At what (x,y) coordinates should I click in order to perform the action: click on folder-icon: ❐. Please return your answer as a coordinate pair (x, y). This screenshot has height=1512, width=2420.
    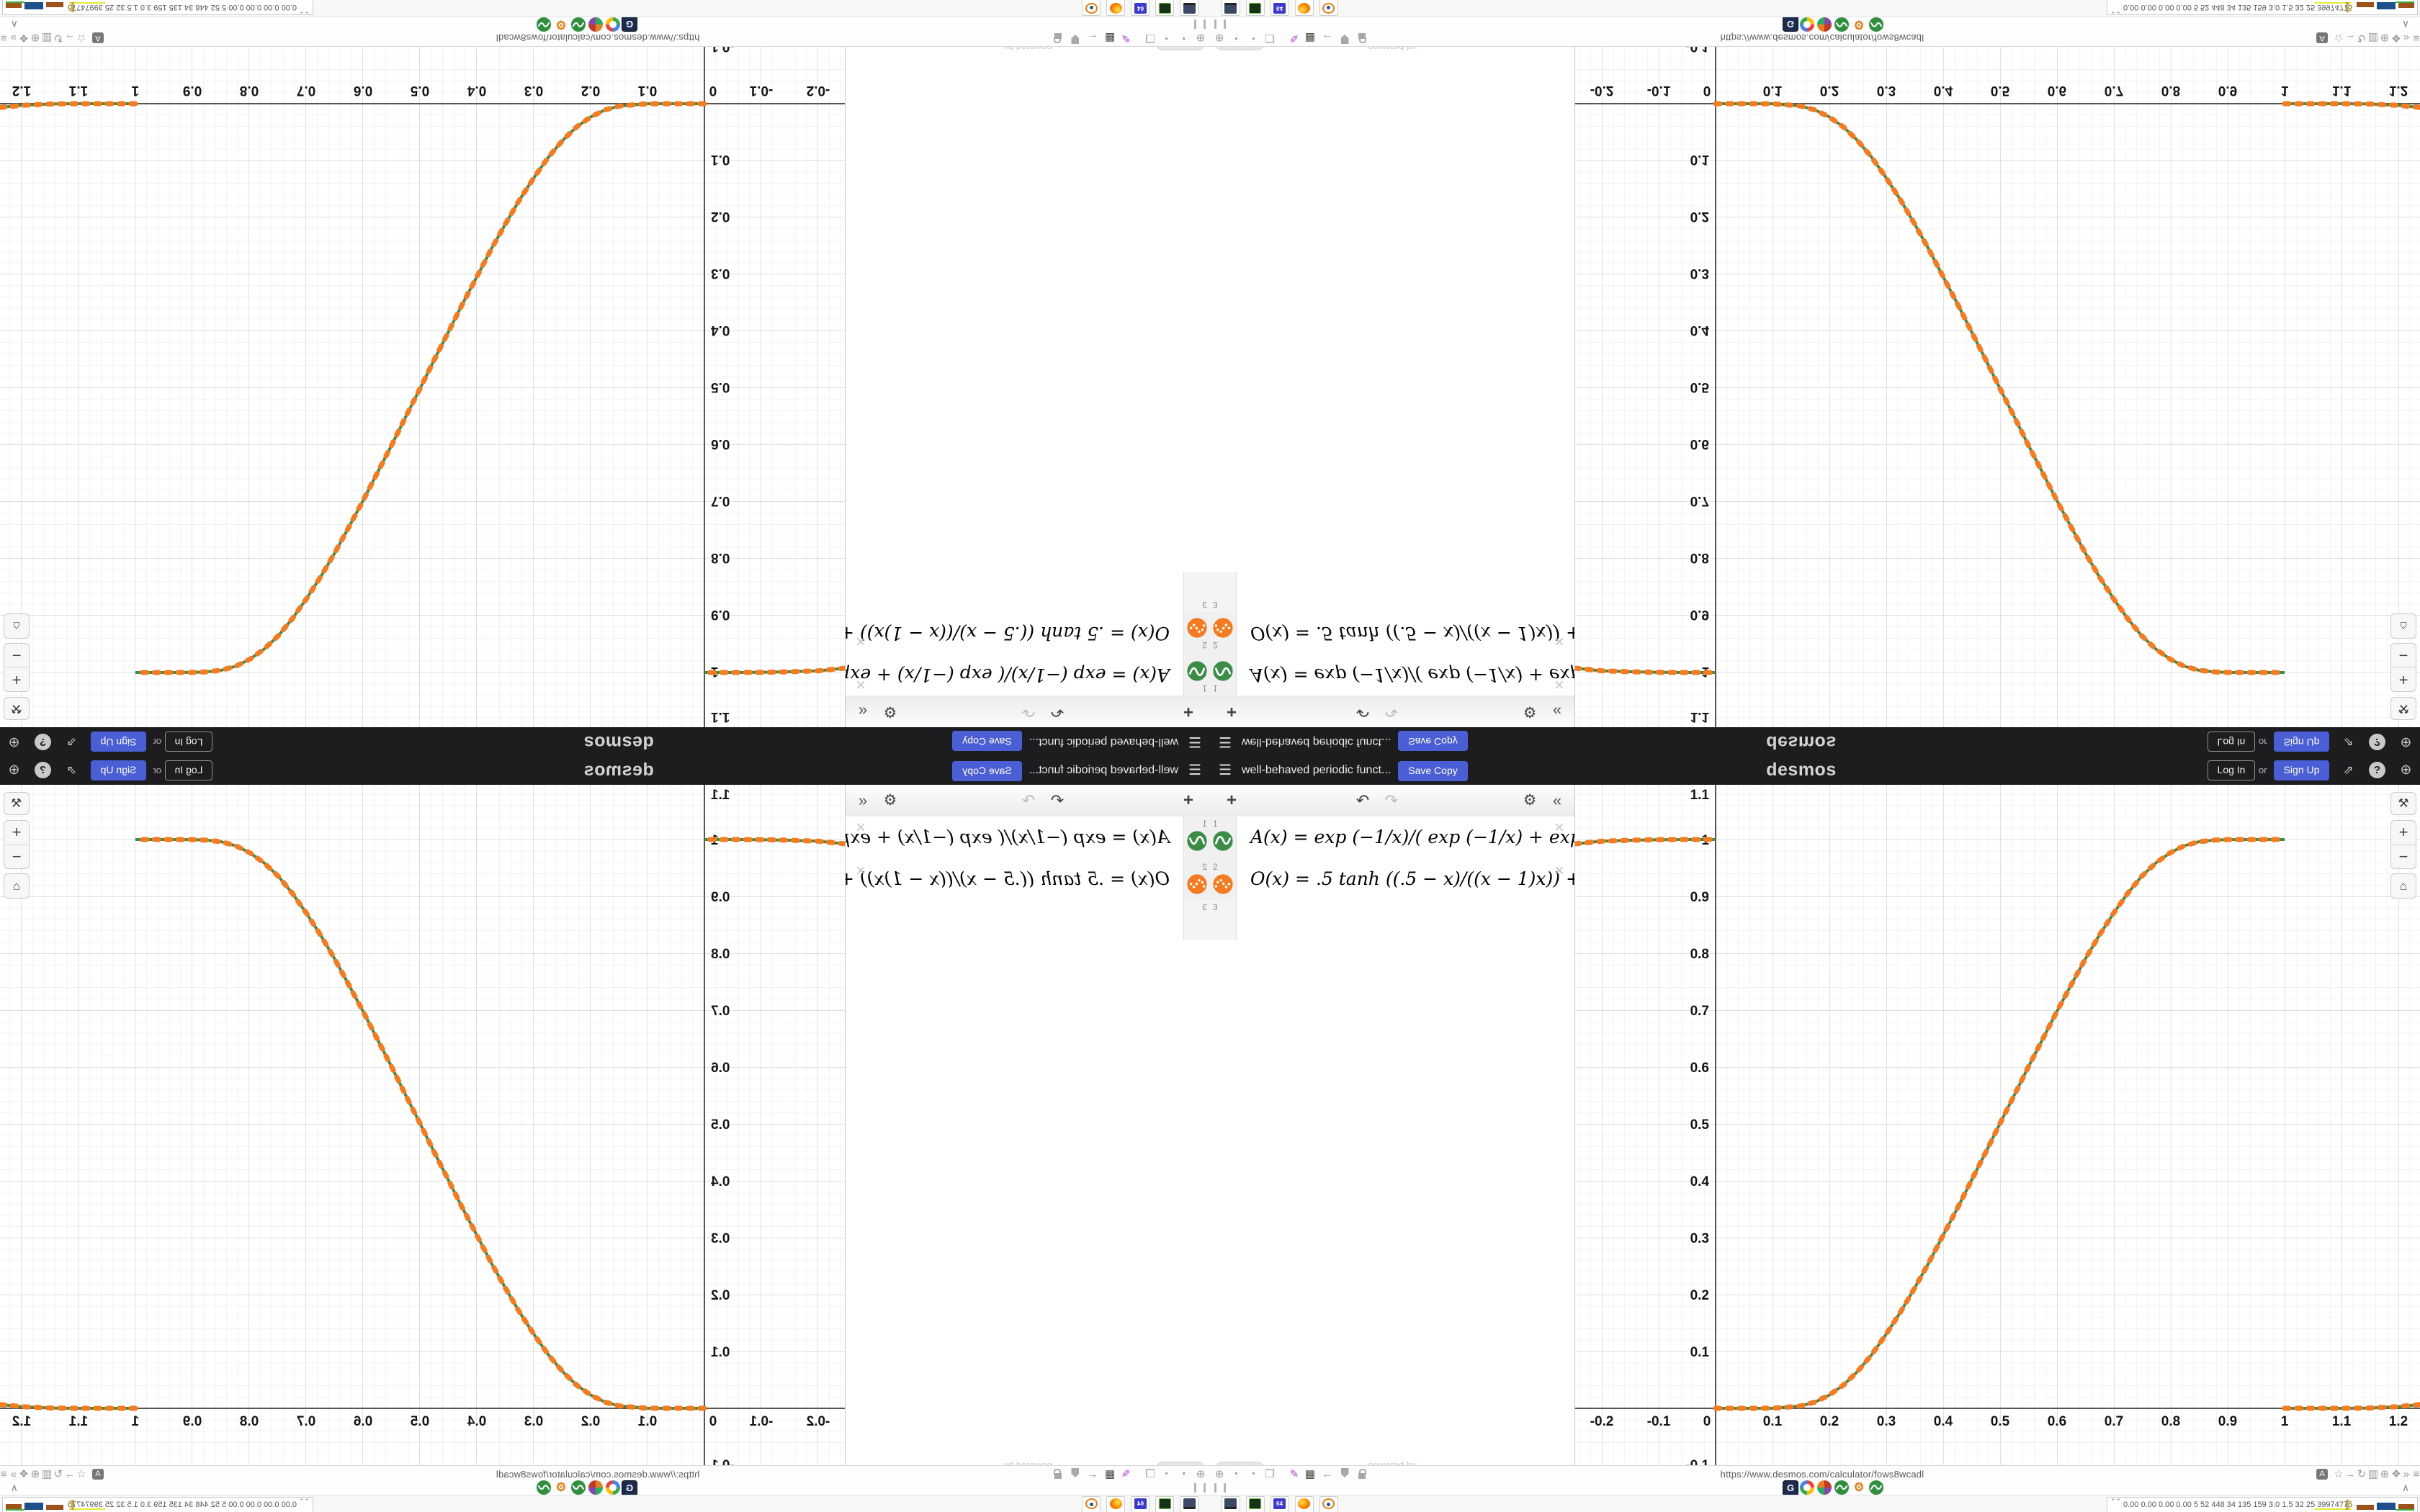
    Looking at the image, I should click on (1270, 1474).